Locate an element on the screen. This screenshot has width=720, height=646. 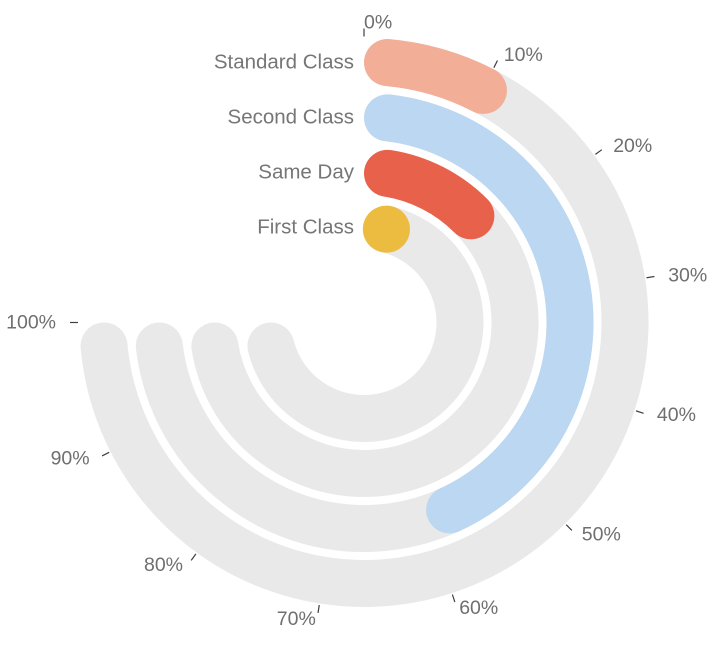
category-label-first-class: First Class is located at coordinates (305, 227).